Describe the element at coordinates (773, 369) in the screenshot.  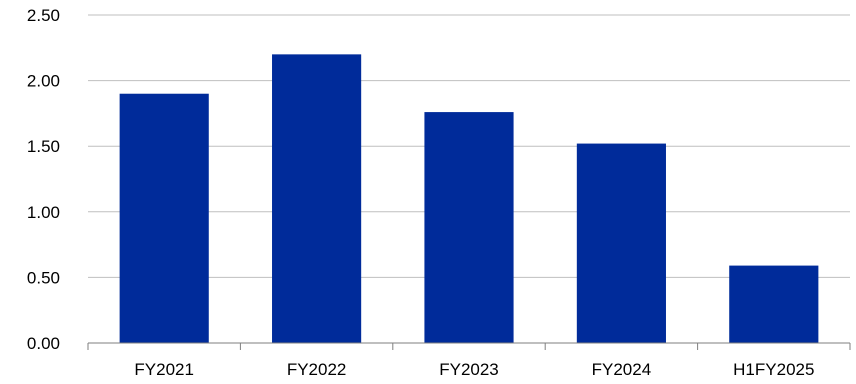
I see `x-tick-label: H1FY2025` at that location.